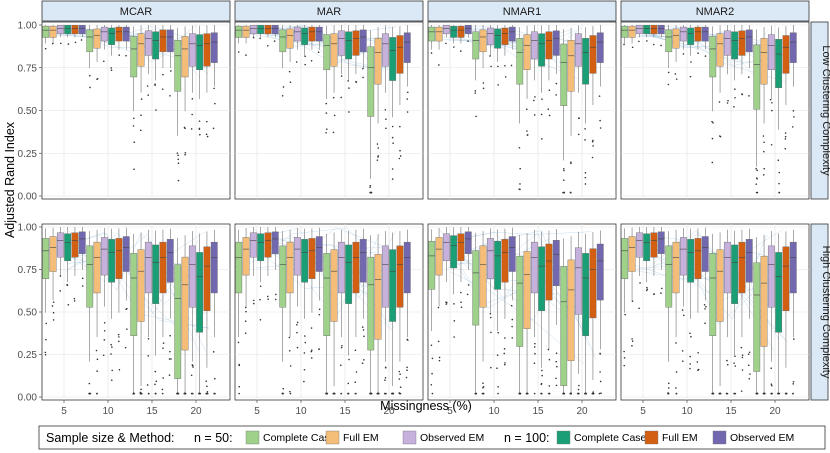 This screenshot has width=830, height=453. What do you see at coordinates (239, 312) in the screenshot?
I see `box-n50-complete-case` at bounding box center [239, 312].